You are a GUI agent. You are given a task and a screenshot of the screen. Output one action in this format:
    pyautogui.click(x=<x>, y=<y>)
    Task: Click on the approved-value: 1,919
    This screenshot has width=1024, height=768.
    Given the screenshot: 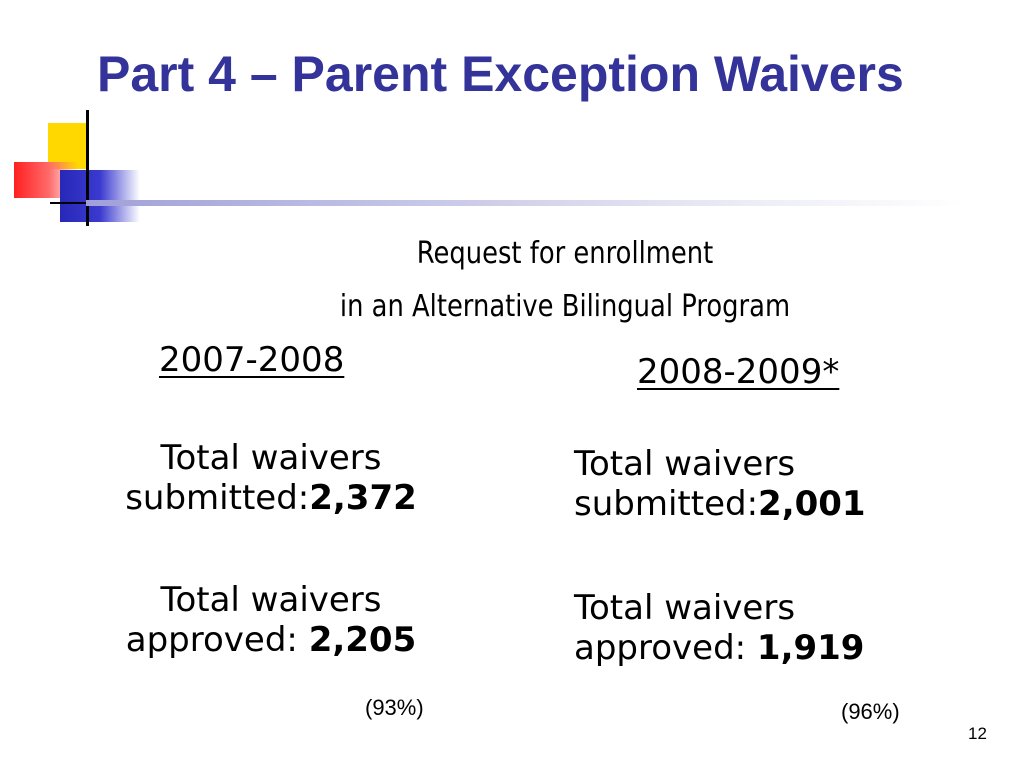 What is the action you would take?
    pyautogui.click(x=810, y=648)
    